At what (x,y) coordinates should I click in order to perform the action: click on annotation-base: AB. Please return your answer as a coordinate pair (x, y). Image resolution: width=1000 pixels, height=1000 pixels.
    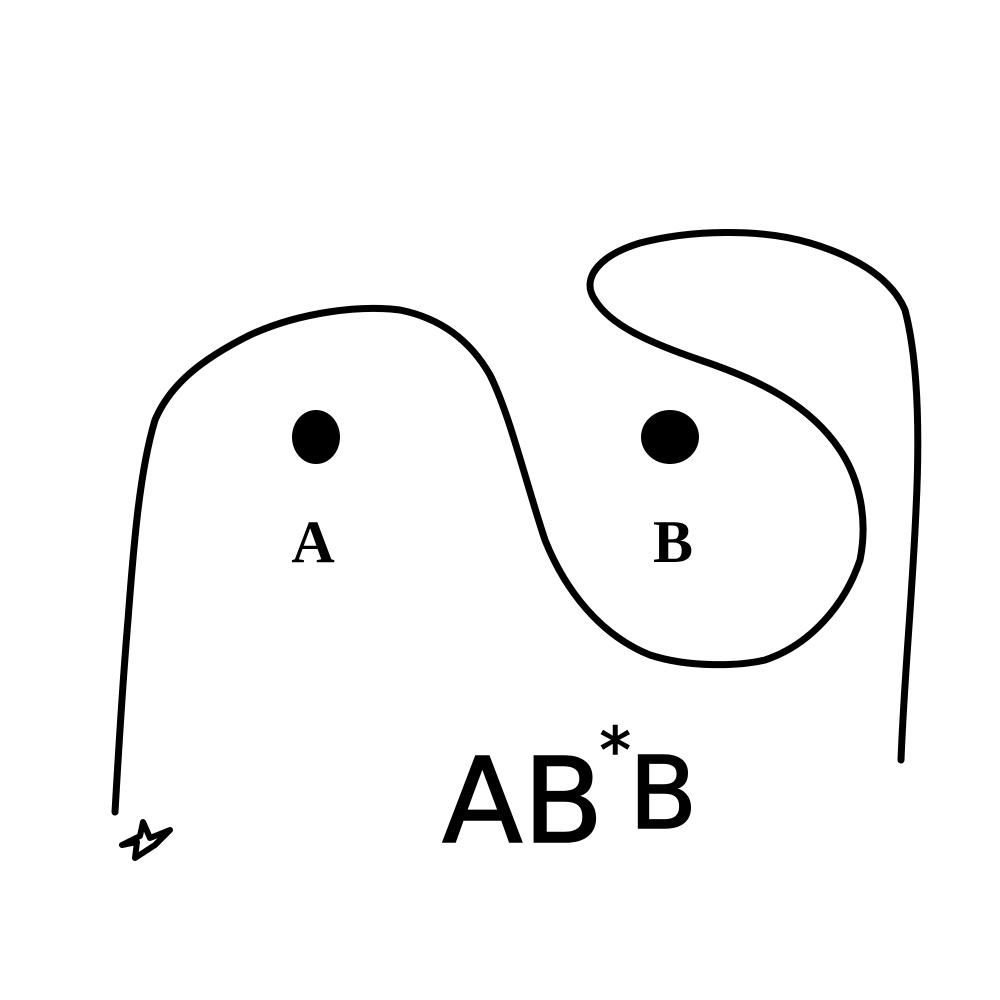
    Looking at the image, I should click on (523, 801).